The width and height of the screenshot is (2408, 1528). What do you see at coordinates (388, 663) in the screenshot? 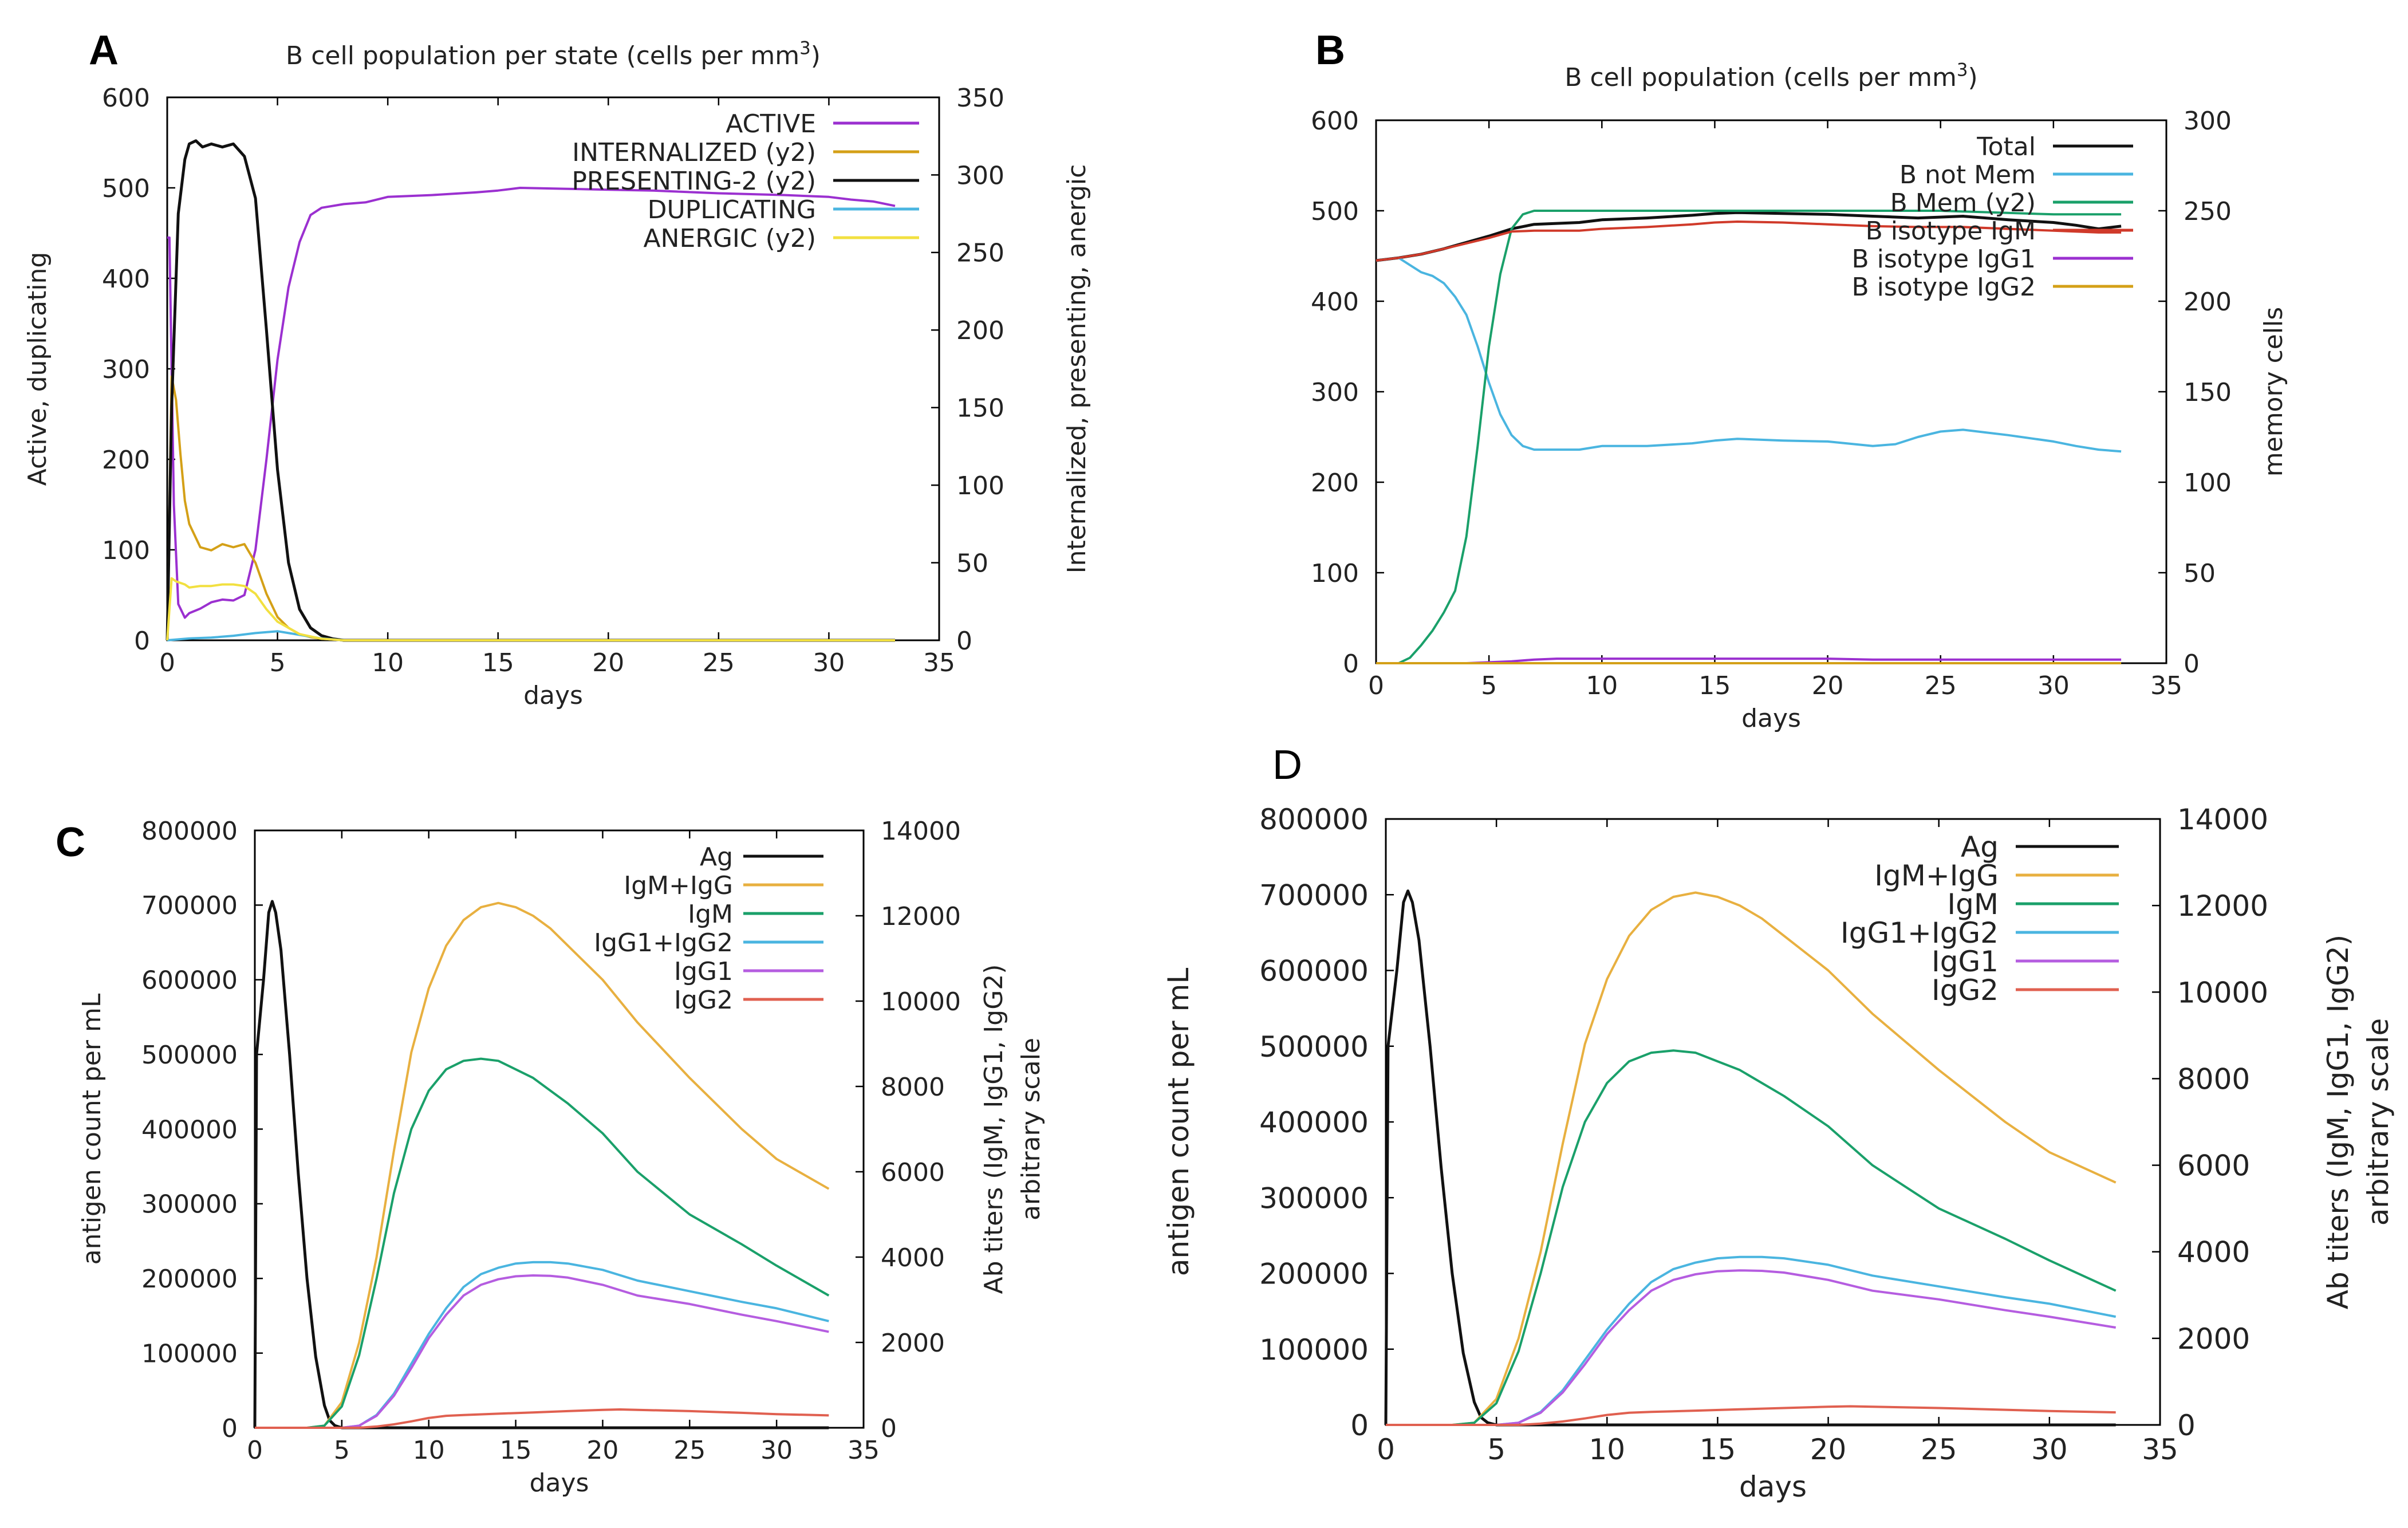
I see `x-tick-label-a: 10` at bounding box center [388, 663].